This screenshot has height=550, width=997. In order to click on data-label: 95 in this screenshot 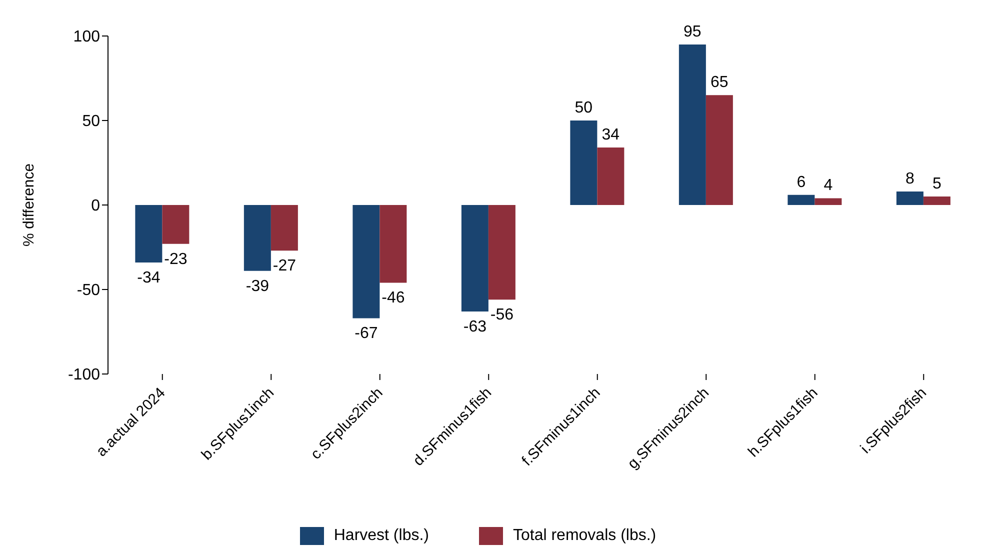, I will do `click(693, 31)`.